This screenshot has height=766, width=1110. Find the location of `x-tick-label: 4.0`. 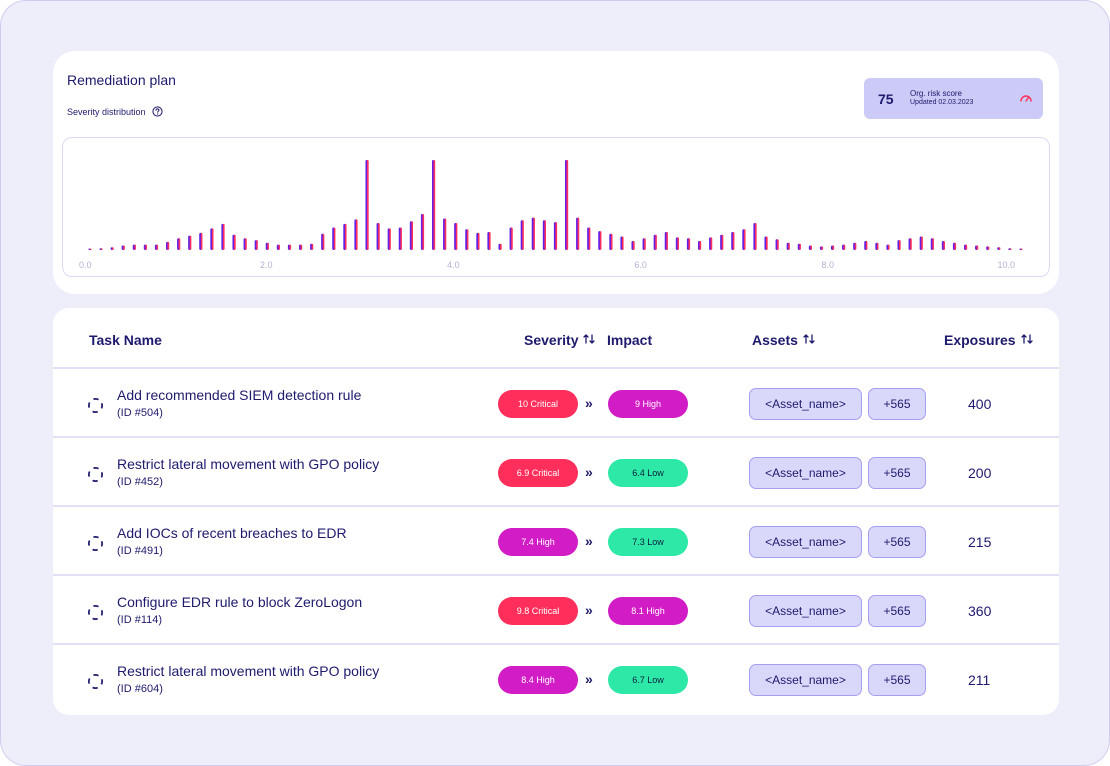

x-tick-label: 4.0 is located at coordinates (453, 265).